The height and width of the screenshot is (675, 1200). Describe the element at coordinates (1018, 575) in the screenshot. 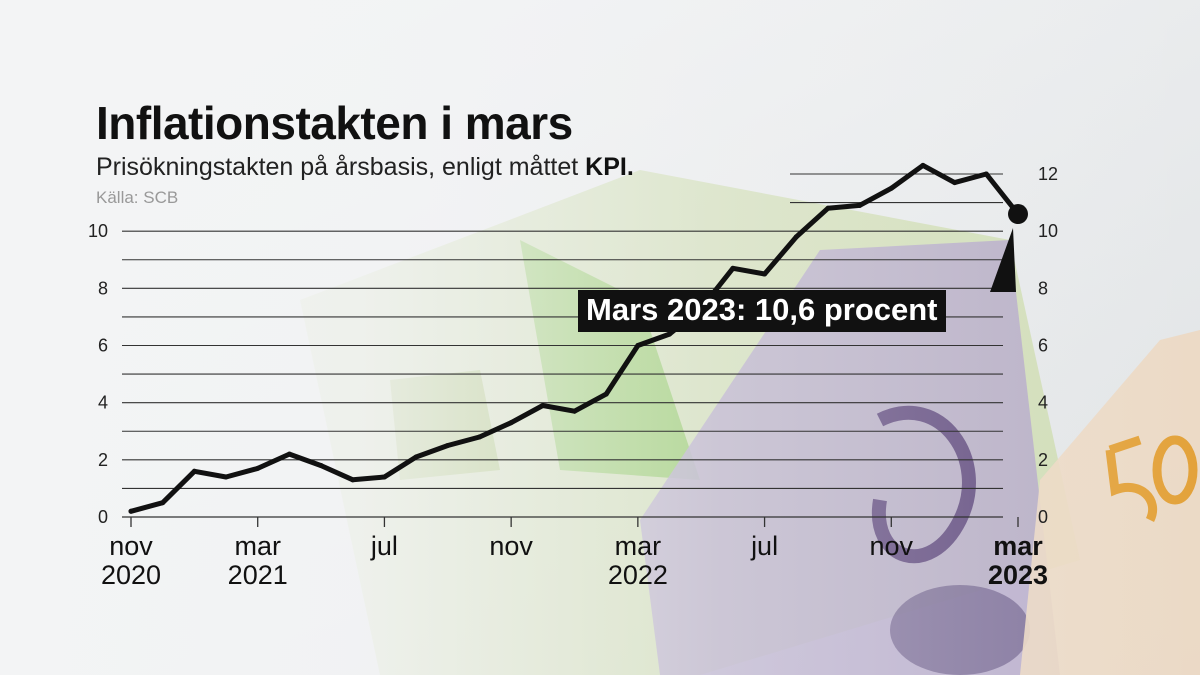

I see `x-tick-year-label: 2023` at that location.